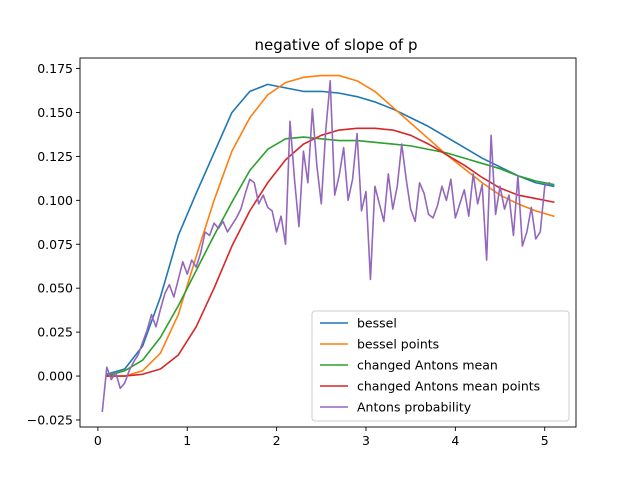 The image size is (640, 480). I want to click on y-tick-label: 0.050, so click(55, 288).